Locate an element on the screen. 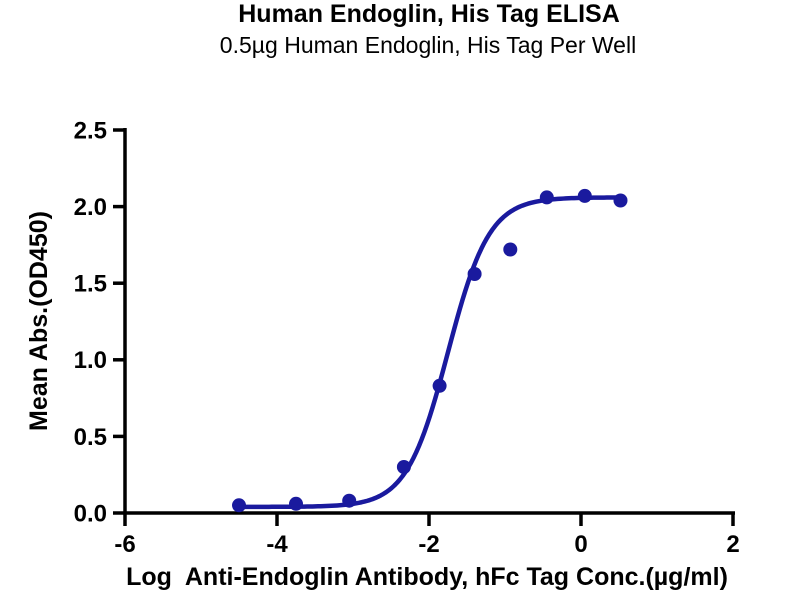 This screenshot has width=800, height=600. x-tick-label: -4 is located at coordinates (277, 544).